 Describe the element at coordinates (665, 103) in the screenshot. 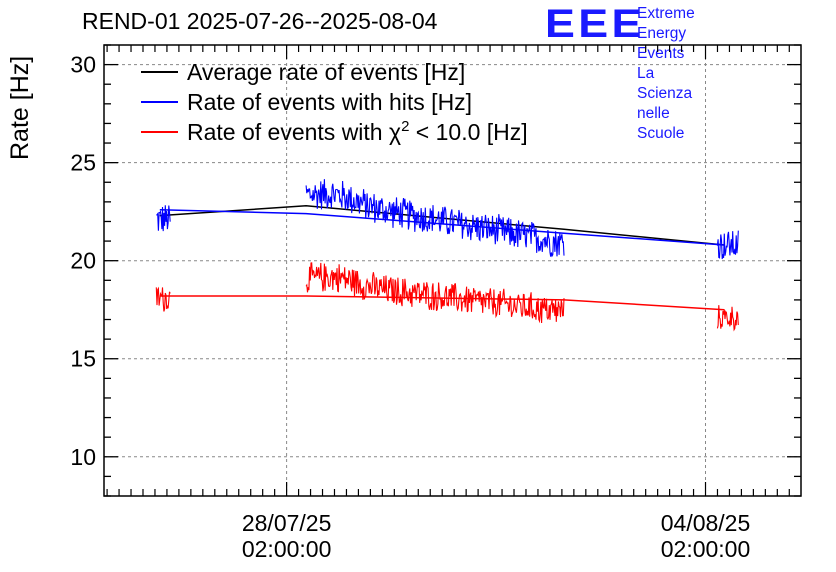

I see `logo-line-2: La Scienza nelle Scuole` at that location.